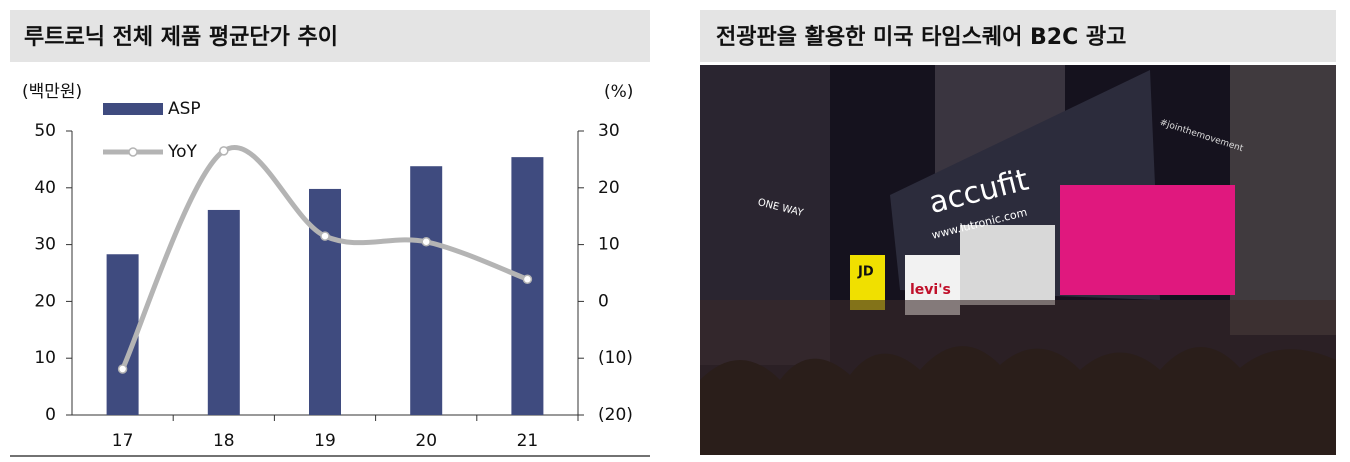 The height and width of the screenshot is (462, 1350). I want to click on y-tick-label: 40, so click(45, 188).